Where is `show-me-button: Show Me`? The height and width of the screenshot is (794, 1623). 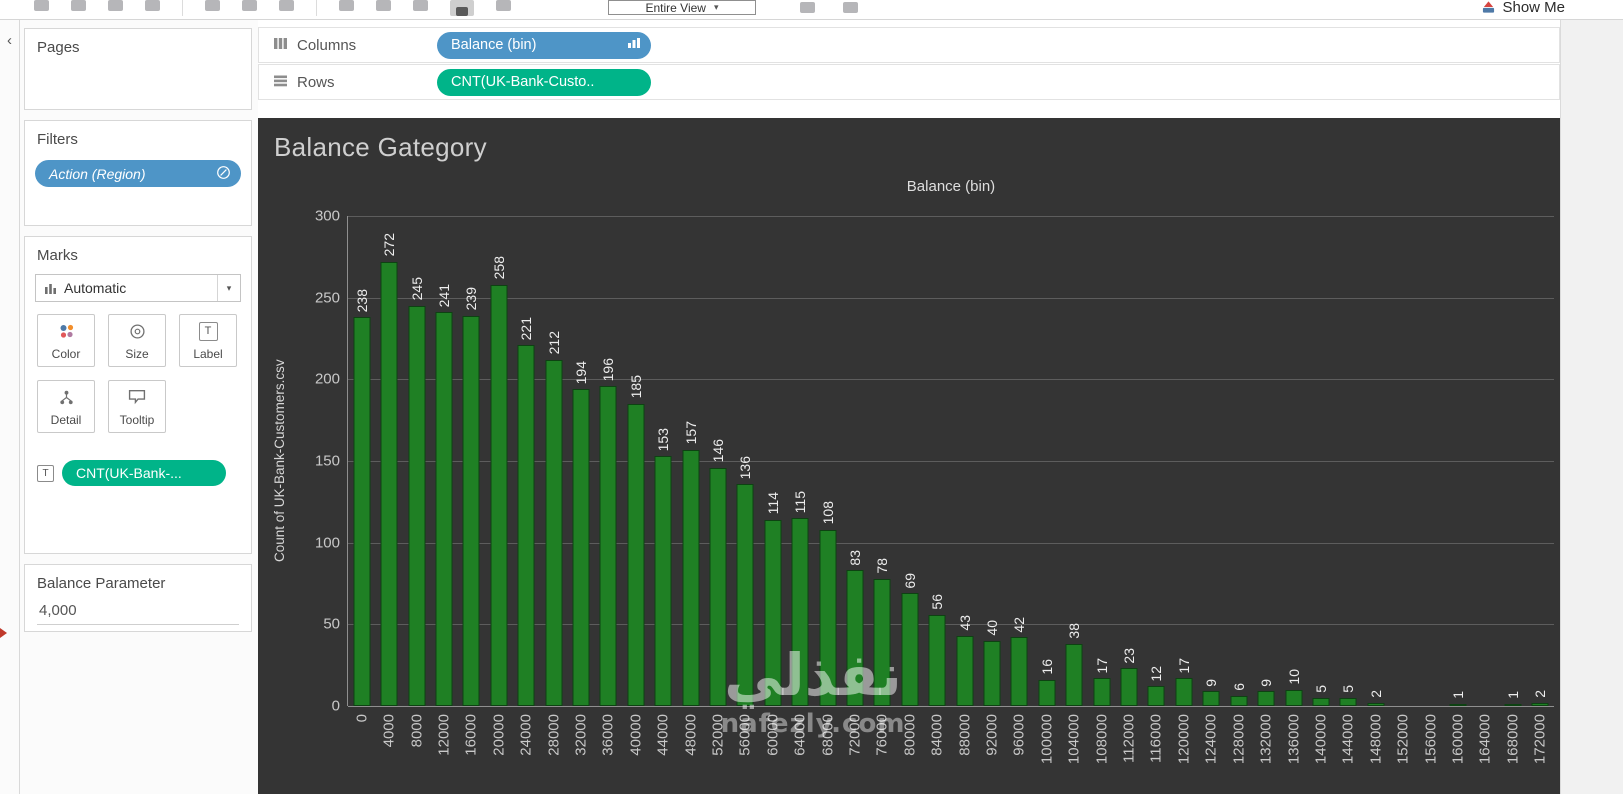 show-me-button: Show Me is located at coordinates (1523, 8).